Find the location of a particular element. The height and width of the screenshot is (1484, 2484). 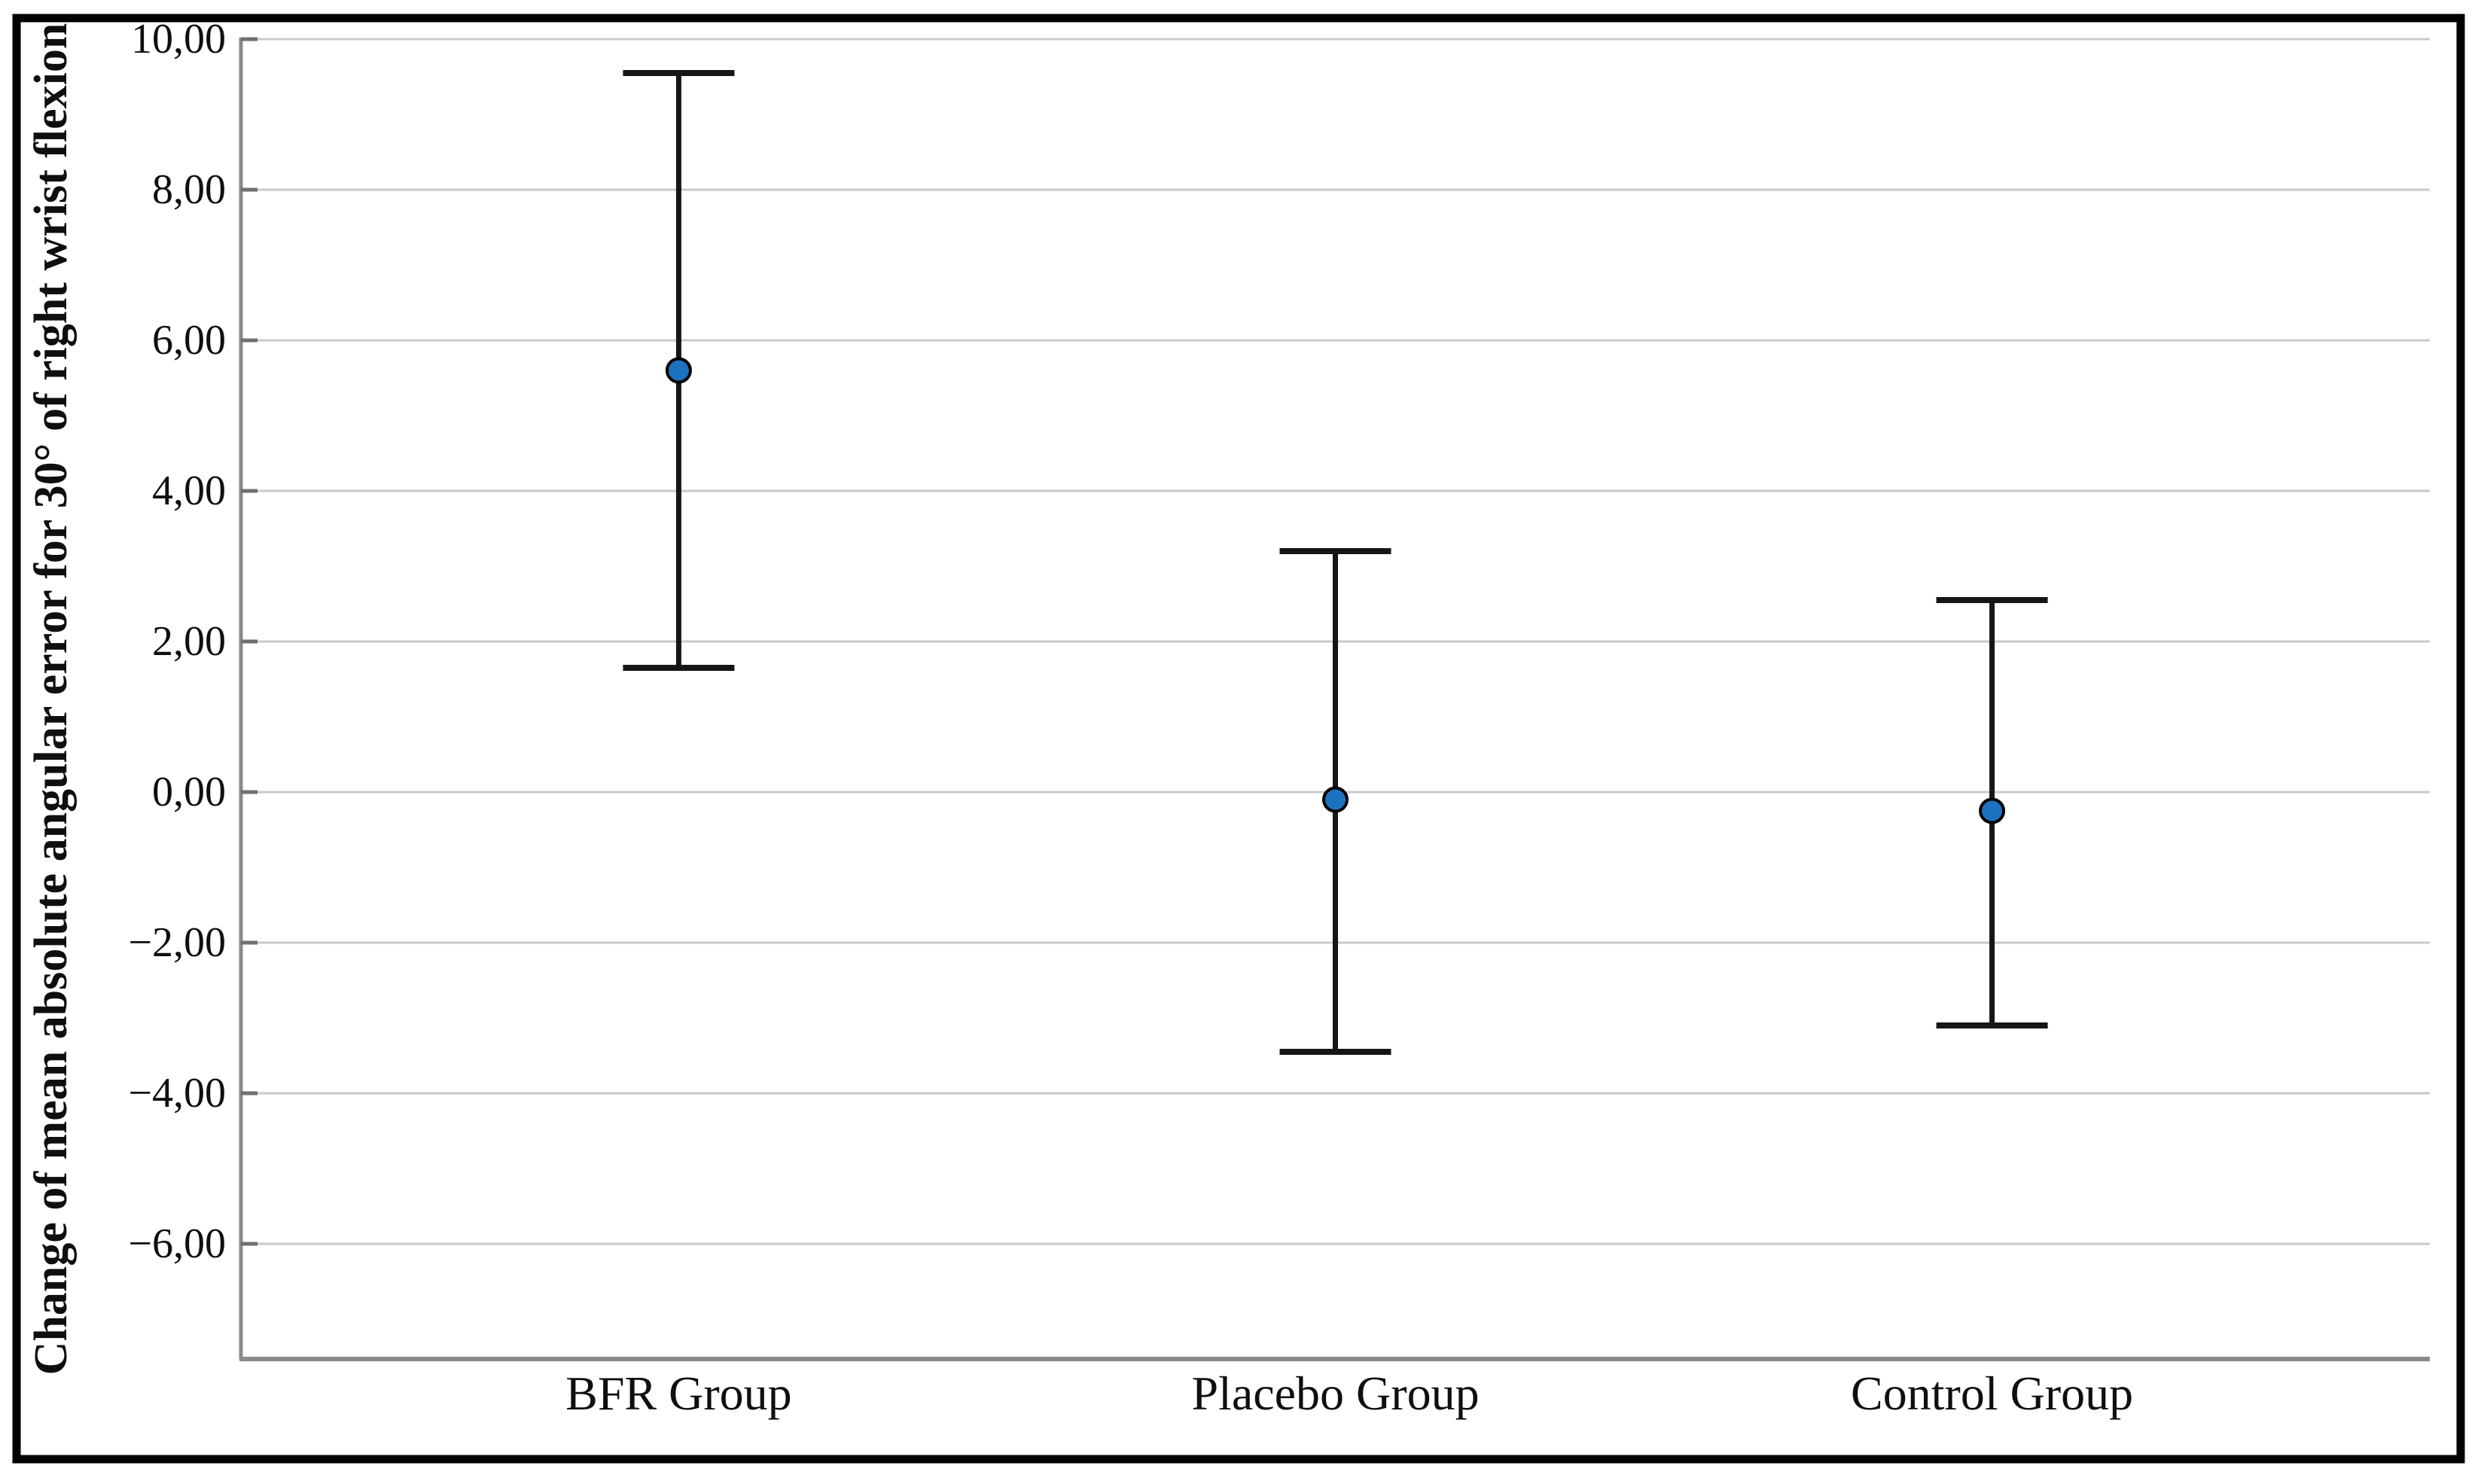

x-category-label-bfr-group: BFR Group is located at coordinates (678, 1393).